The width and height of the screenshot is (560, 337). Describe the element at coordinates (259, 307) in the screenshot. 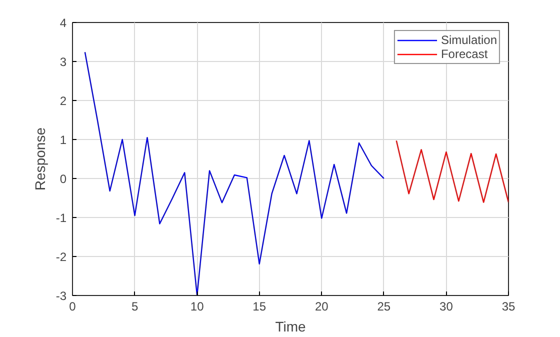

I see `x-tick-label: 15` at that location.